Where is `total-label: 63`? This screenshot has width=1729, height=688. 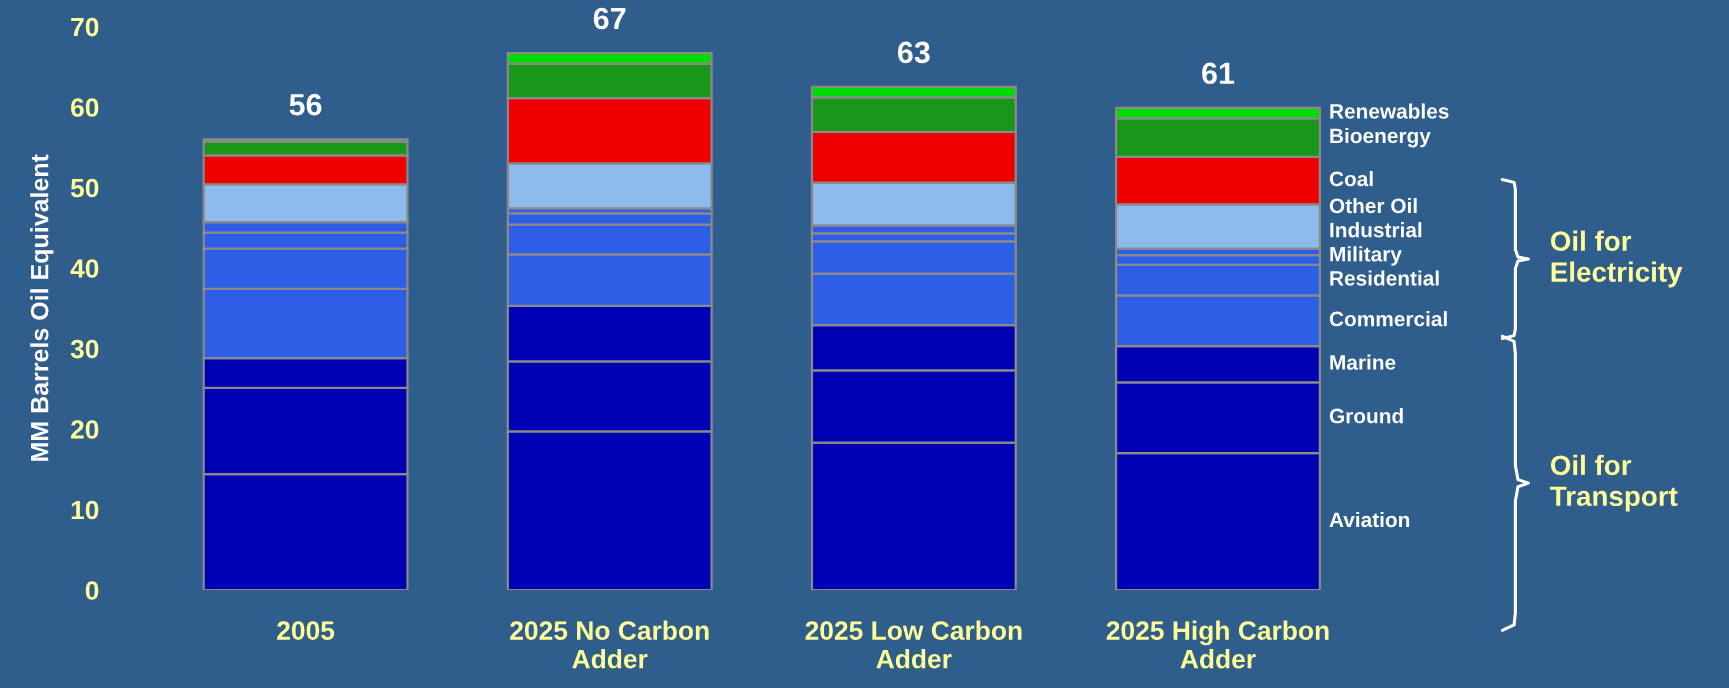
total-label: 63 is located at coordinates (913, 52).